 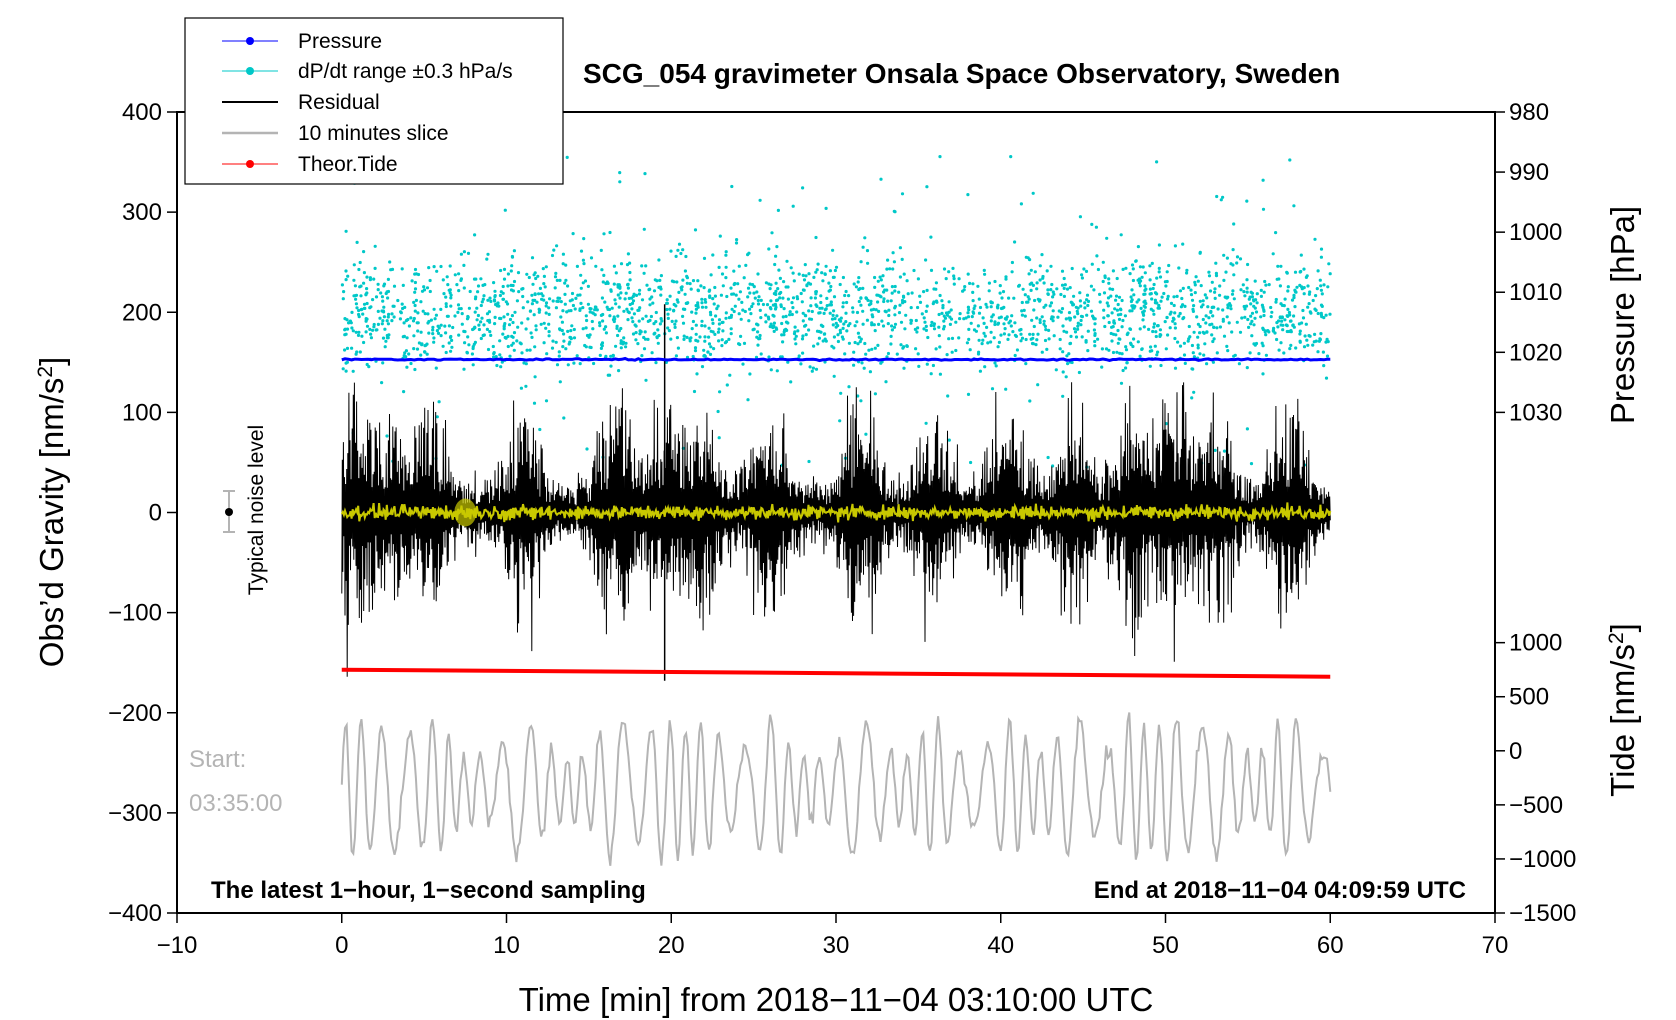 I want to click on smoothed-residual-line, so click(x=836, y=512).